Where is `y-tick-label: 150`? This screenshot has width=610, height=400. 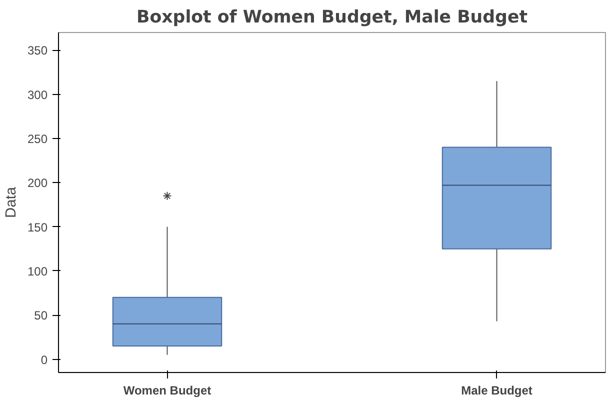
y-tick-label: 150 is located at coordinates (37, 227).